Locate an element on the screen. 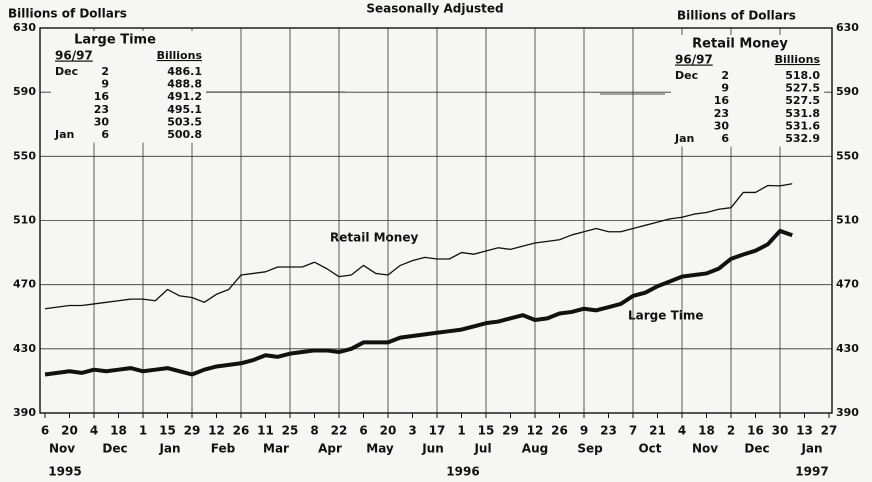 This screenshot has height=482, width=872. x-tick-label: 7 is located at coordinates (633, 431).